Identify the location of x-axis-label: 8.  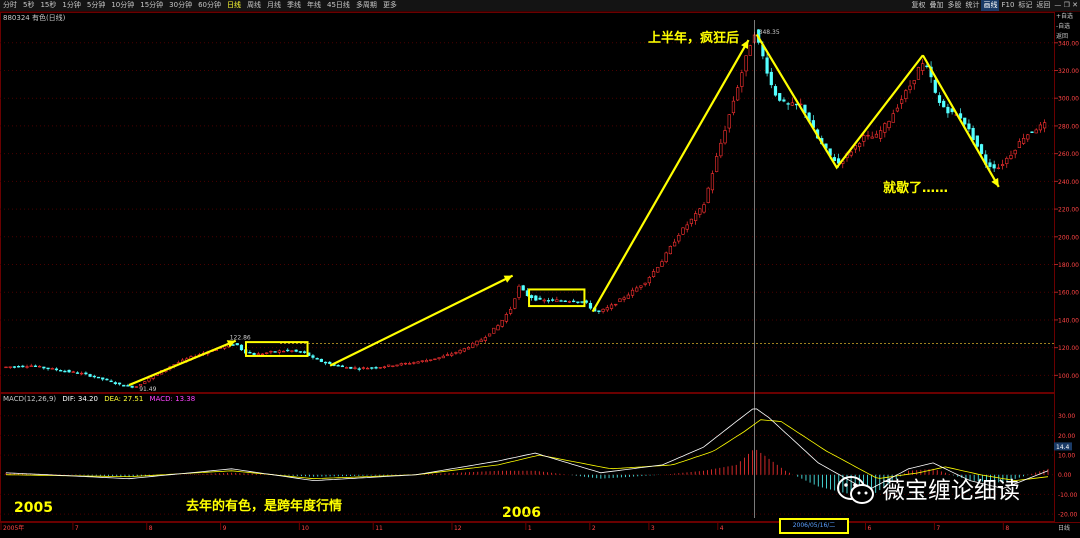
(151, 528).